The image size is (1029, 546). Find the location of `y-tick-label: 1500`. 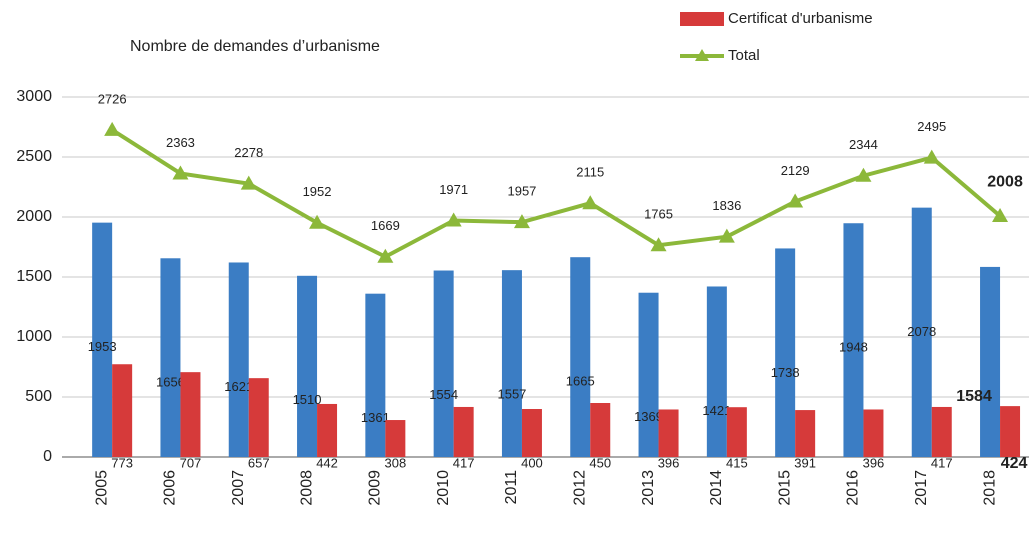

y-tick-label: 1500 is located at coordinates (34, 276).